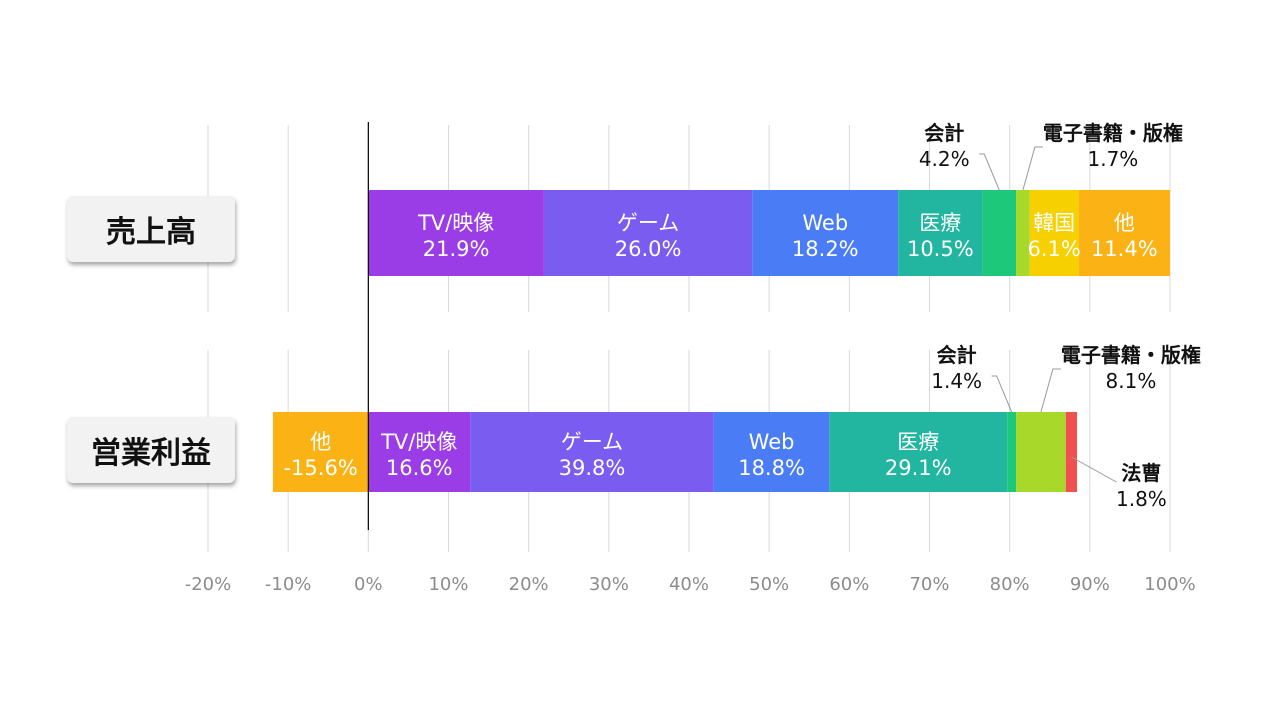 The height and width of the screenshot is (720, 1280). What do you see at coordinates (288, 584) in the screenshot?
I see `x-tick-label: -10%` at bounding box center [288, 584].